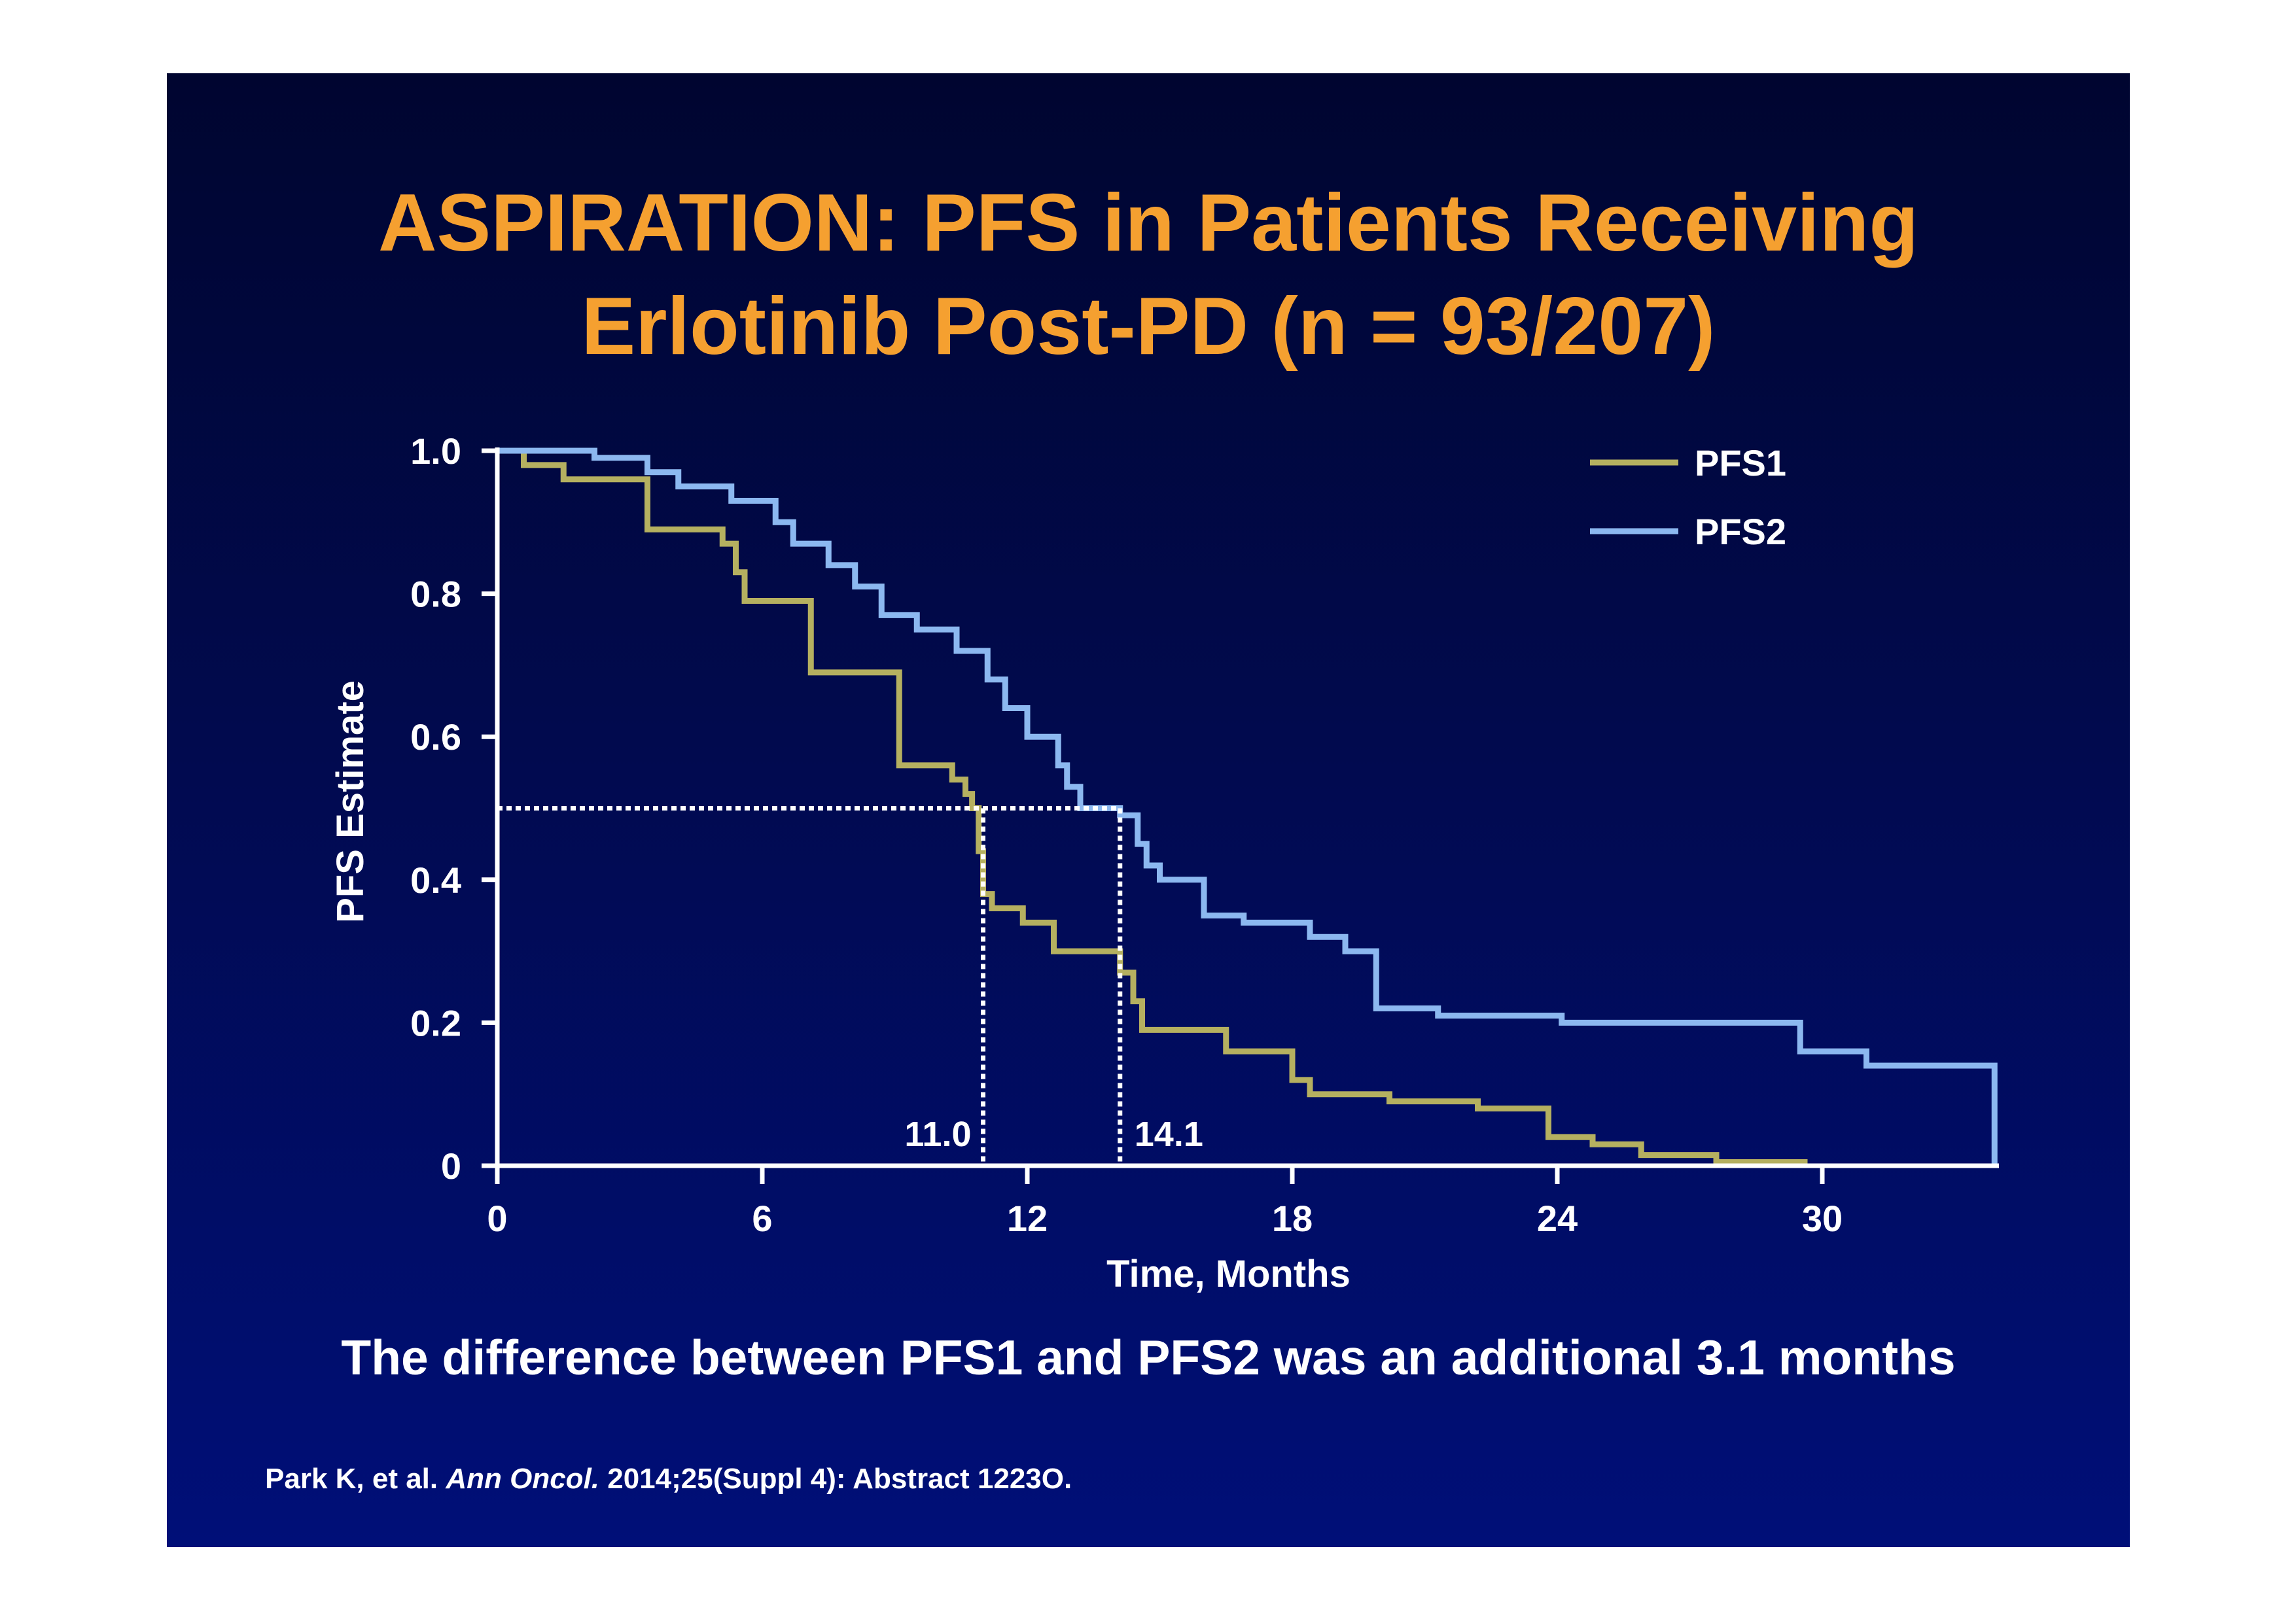 Image resolution: width=2296 pixels, height=1623 pixels. Describe the element at coordinates (435, 880) in the screenshot. I see `y-tick-label: 0.4` at that location.